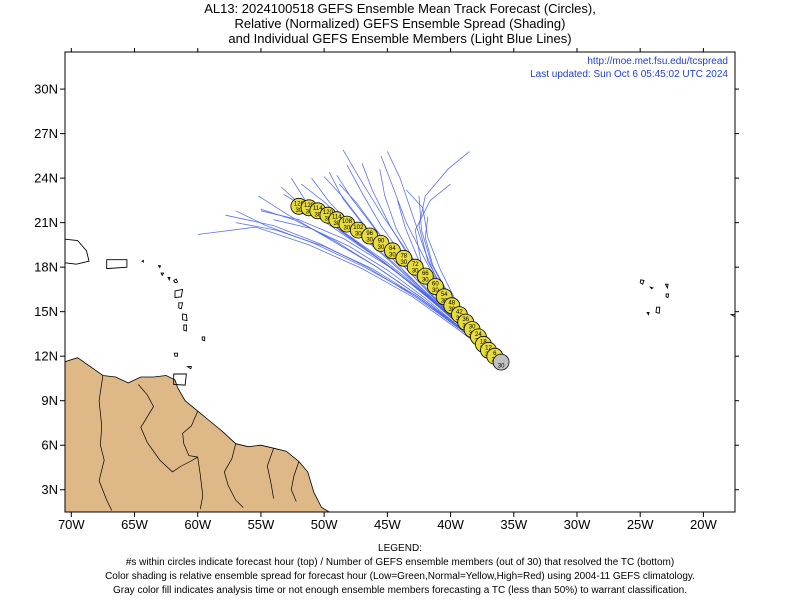  I want to click on circle-forecast-hour: 108, so click(347, 222).